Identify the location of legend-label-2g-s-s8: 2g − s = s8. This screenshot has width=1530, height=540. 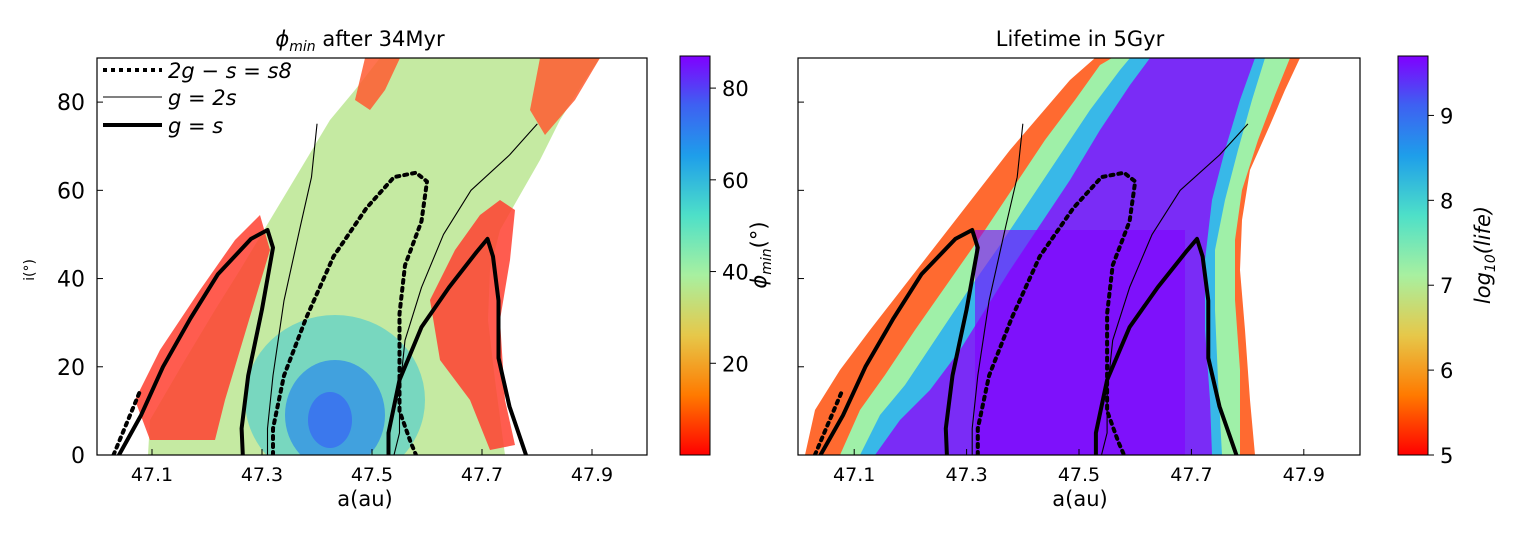
(230, 71).